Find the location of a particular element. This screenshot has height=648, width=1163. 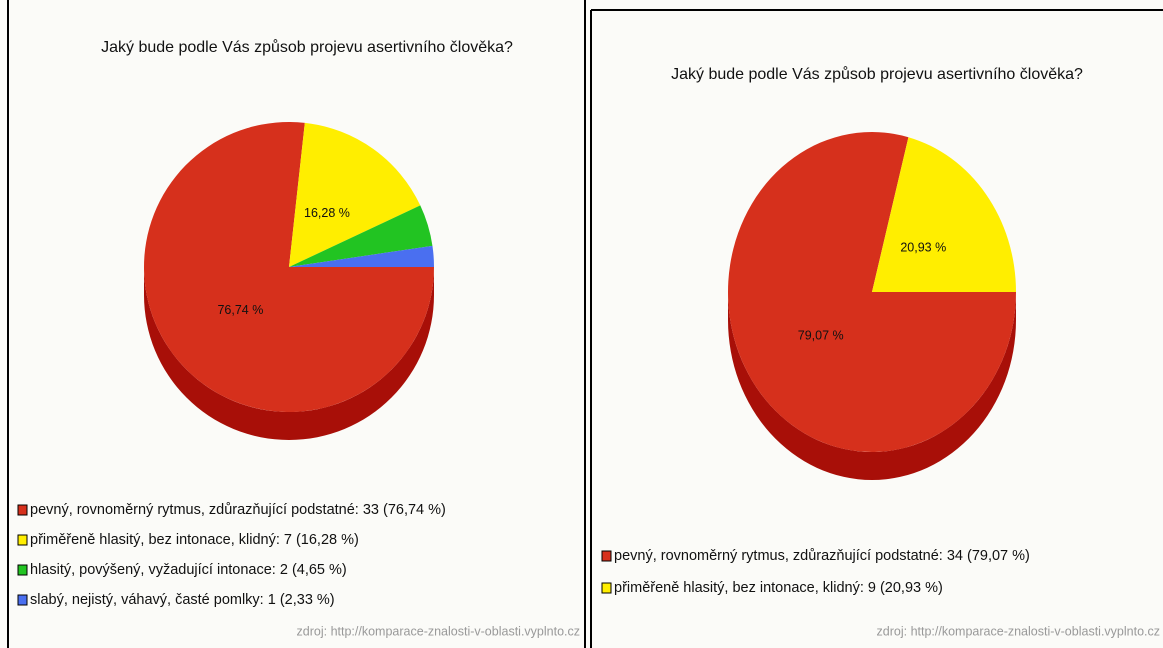

slice-label: 16,28 % is located at coordinates (327, 213).